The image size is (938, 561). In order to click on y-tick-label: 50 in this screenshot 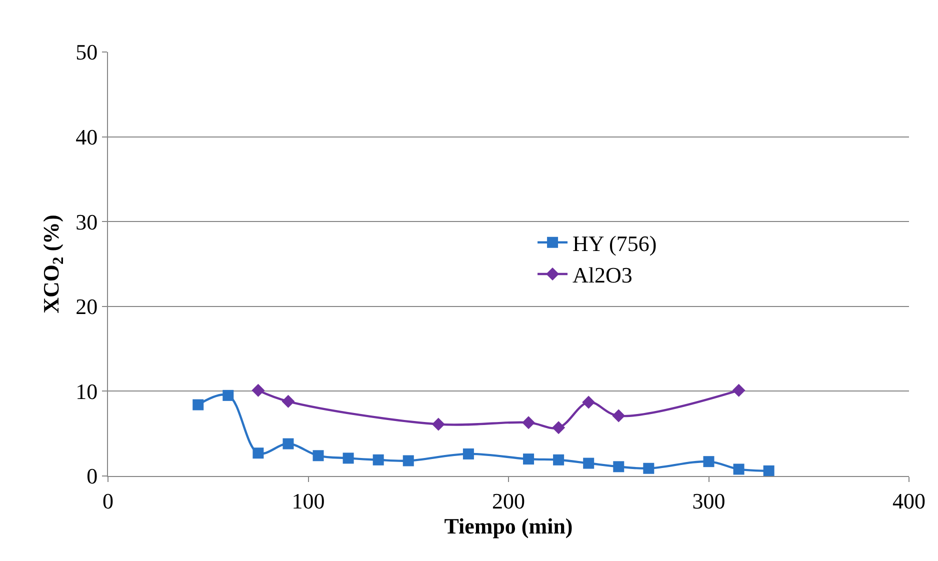, I will do `click(87, 52)`.